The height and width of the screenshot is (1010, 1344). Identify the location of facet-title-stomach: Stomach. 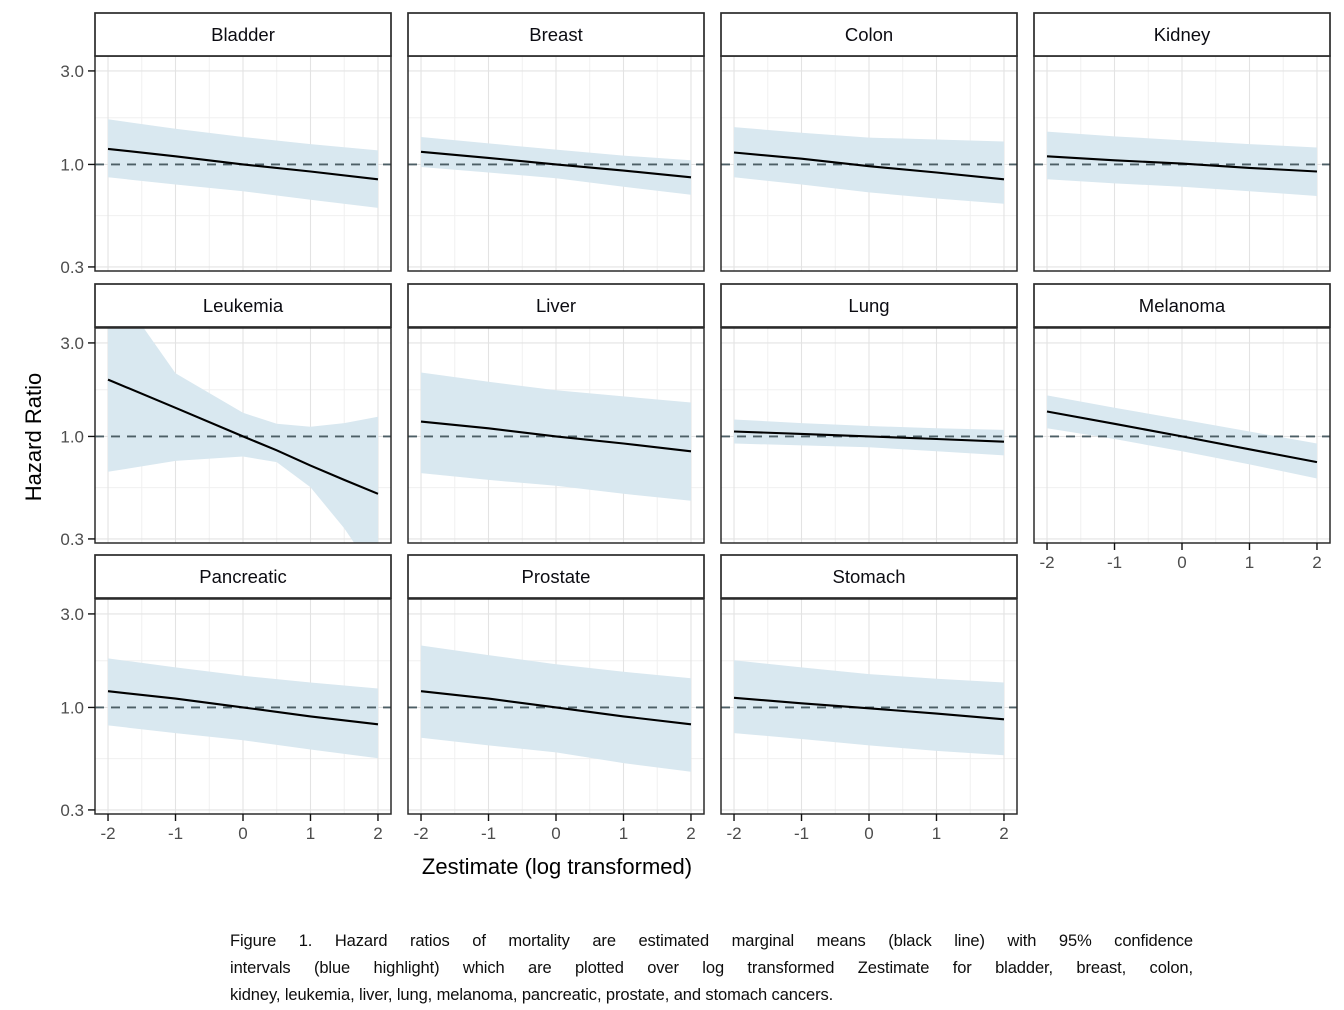
(868, 576).